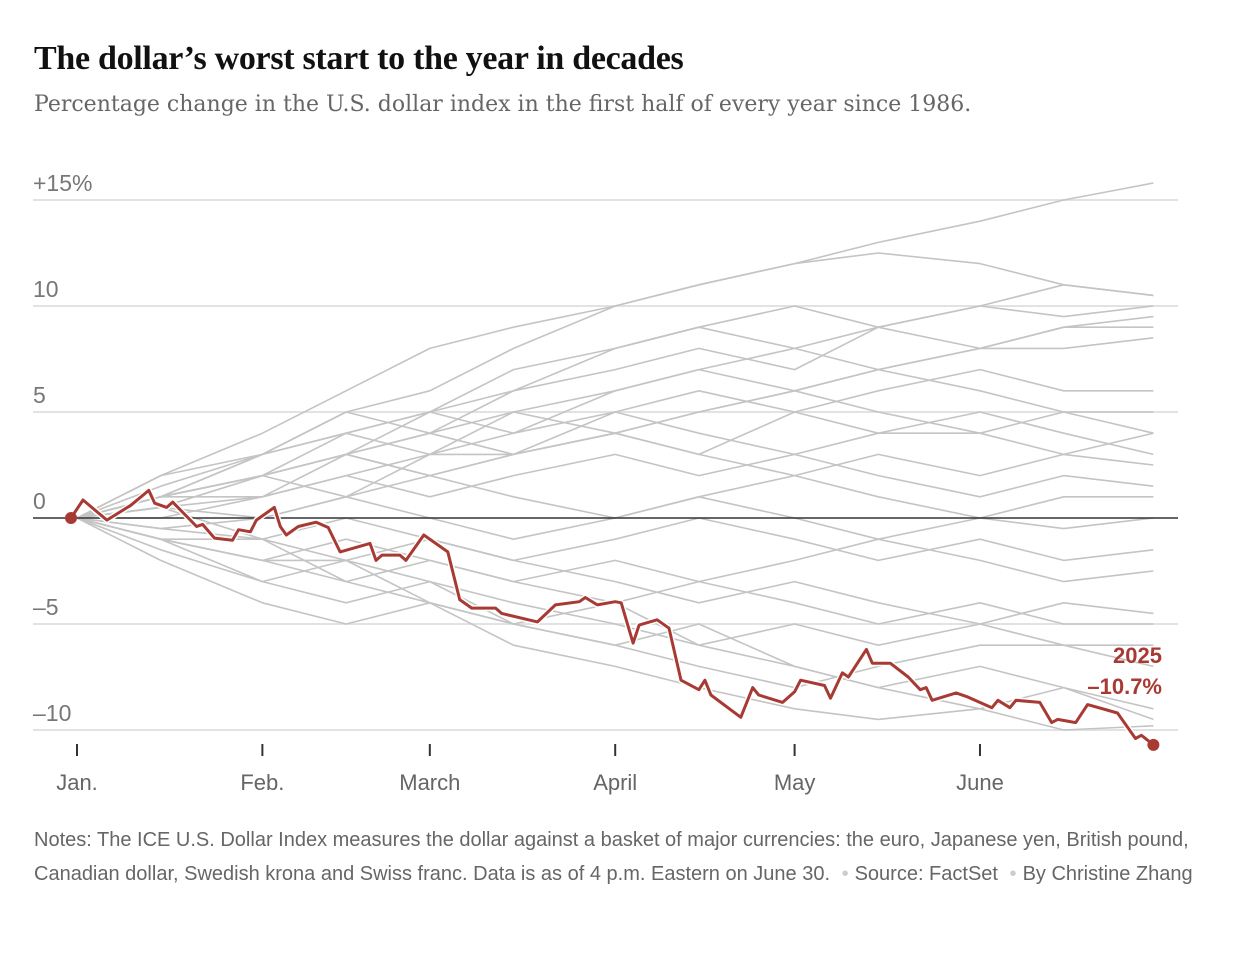 Image resolution: width=1242 pixels, height=956 pixels. Describe the element at coordinates (46, 607) in the screenshot. I see `y-tick-label: –5` at that location.